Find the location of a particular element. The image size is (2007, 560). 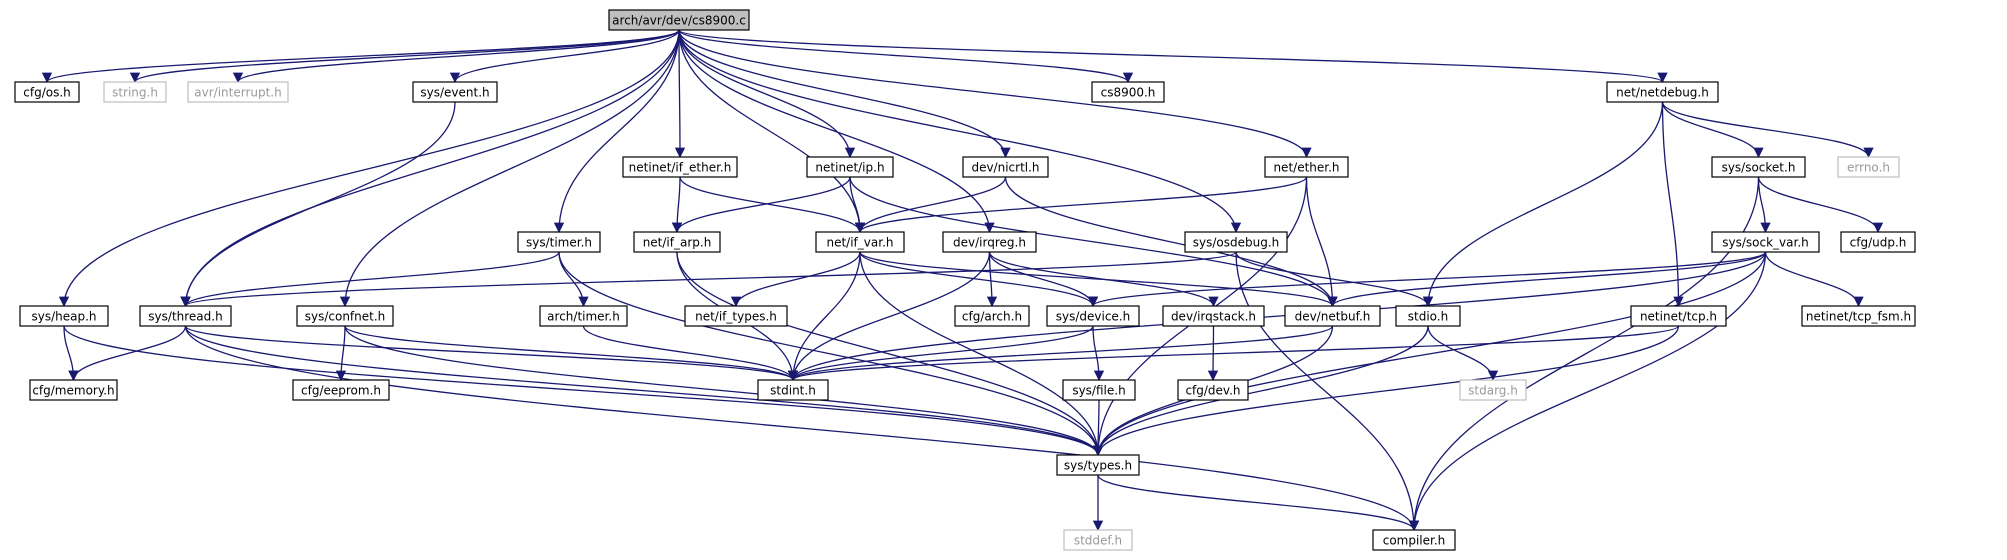

edge-netinet_tcp-to-stdint is located at coordinates (1234, 353).